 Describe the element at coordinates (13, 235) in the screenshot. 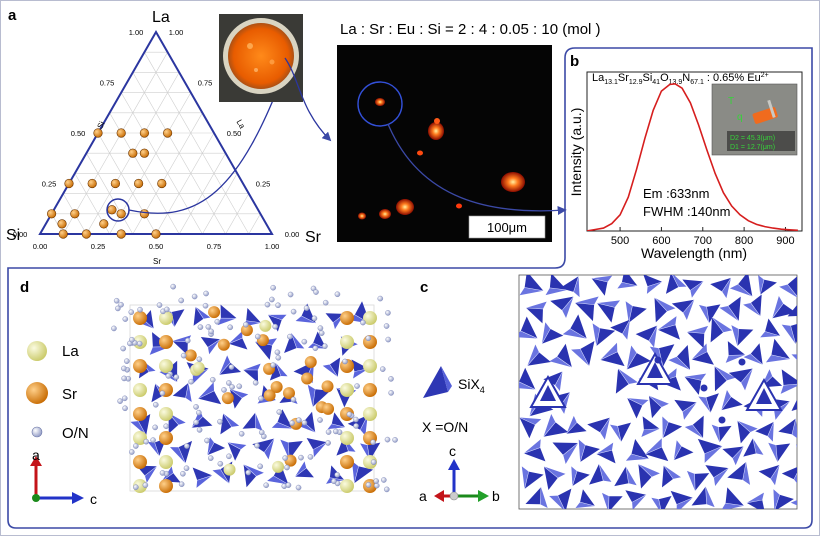

I see `vertex-si: Si` at that location.